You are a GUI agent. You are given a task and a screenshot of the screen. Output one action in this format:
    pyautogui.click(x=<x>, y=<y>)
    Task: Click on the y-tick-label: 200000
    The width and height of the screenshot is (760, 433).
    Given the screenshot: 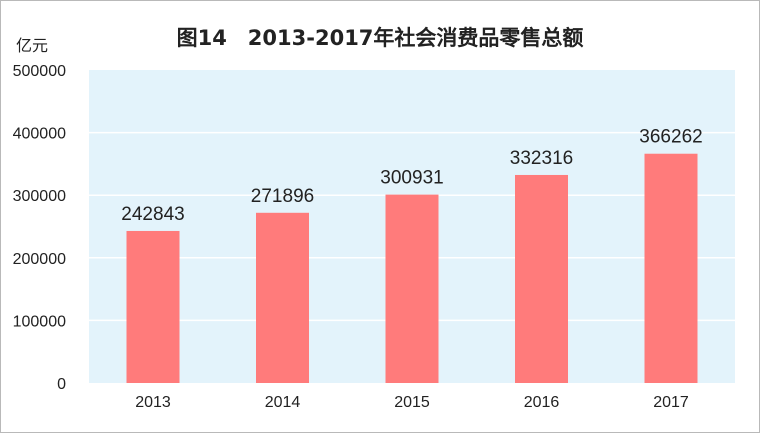 What is the action you would take?
    pyautogui.click(x=39, y=259)
    